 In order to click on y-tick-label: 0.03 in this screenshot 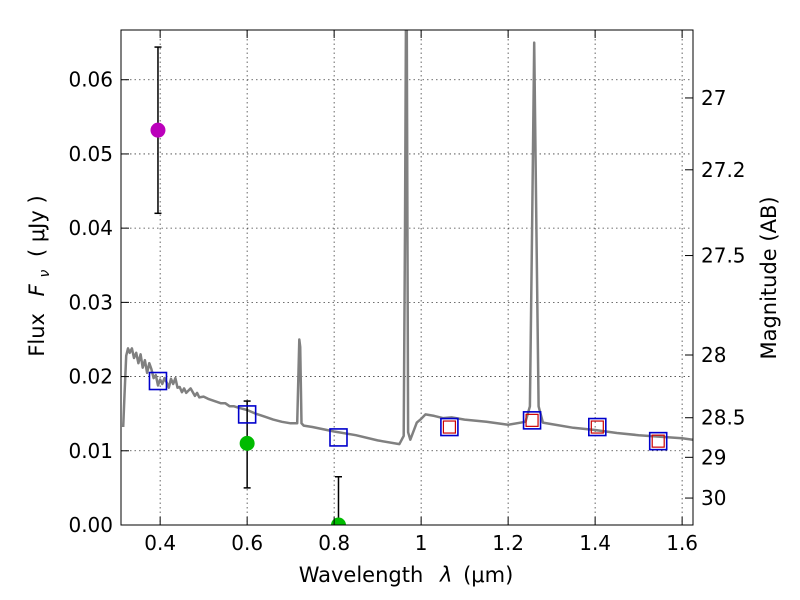, I will do `click(90, 302)`.